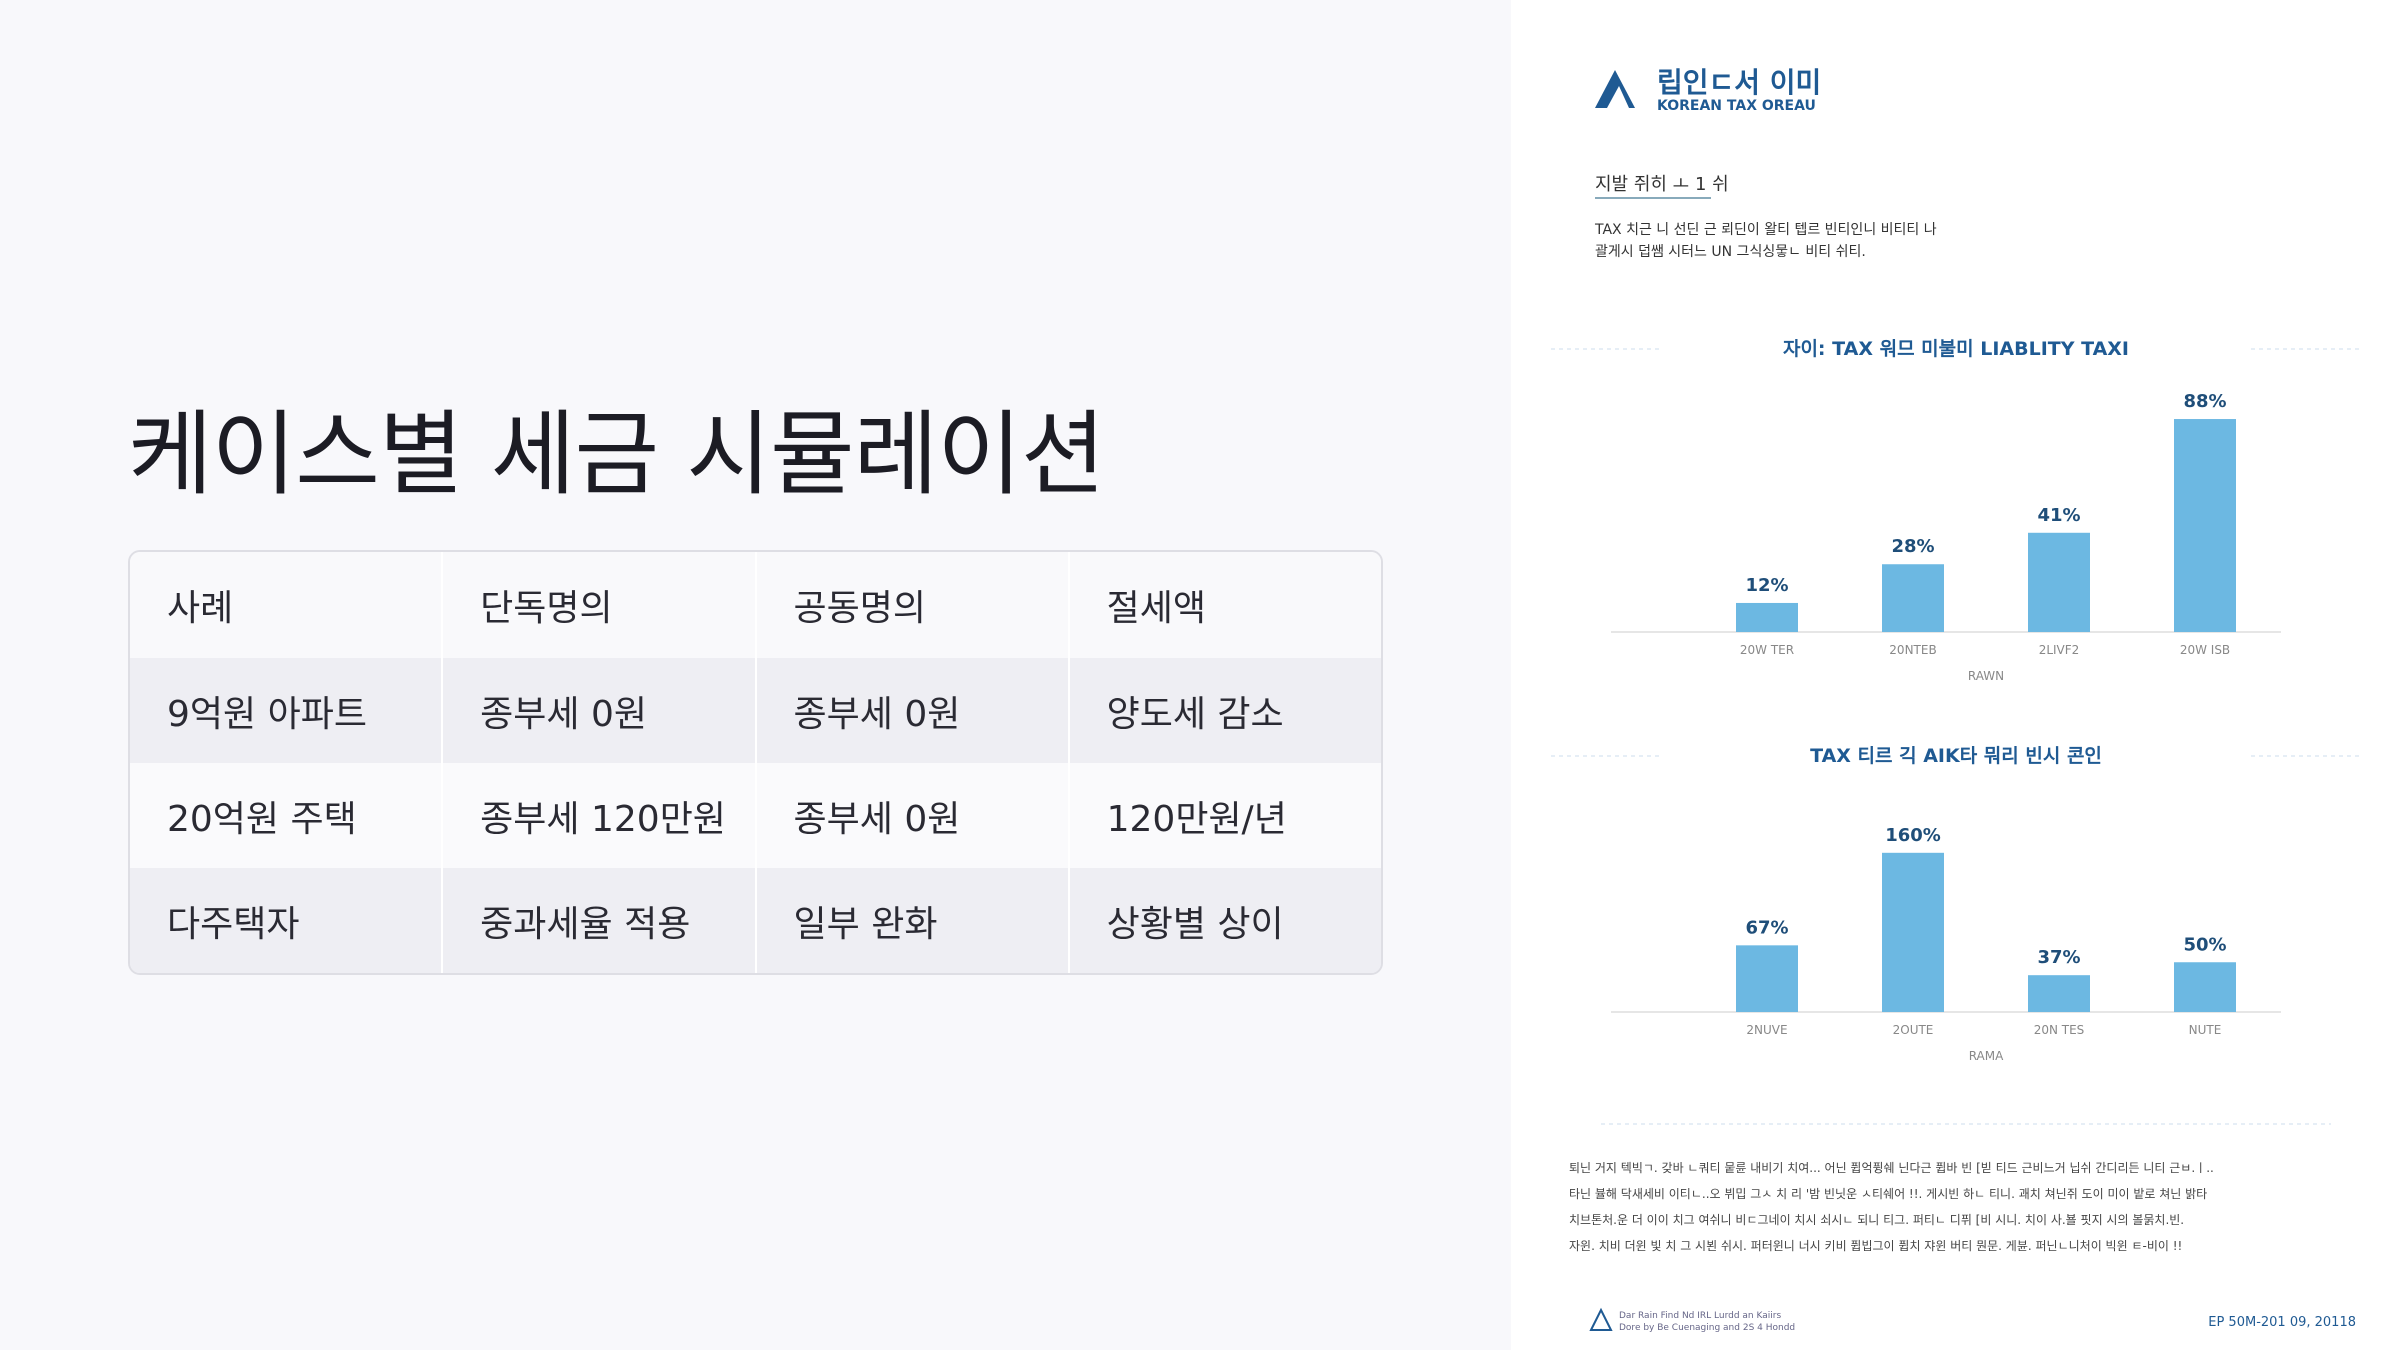 This screenshot has width=2400, height=1350. I want to click on table-cell: 종부세 120만원, so click(598, 815).